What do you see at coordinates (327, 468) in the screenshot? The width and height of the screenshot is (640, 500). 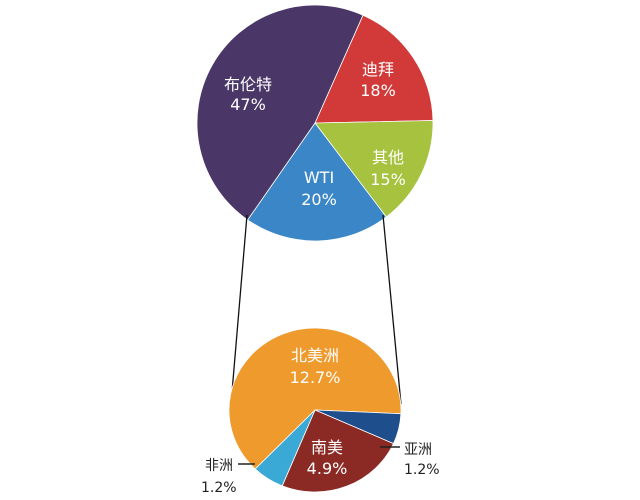 I see `label-south-america-value: 4.9%` at bounding box center [327, 468].